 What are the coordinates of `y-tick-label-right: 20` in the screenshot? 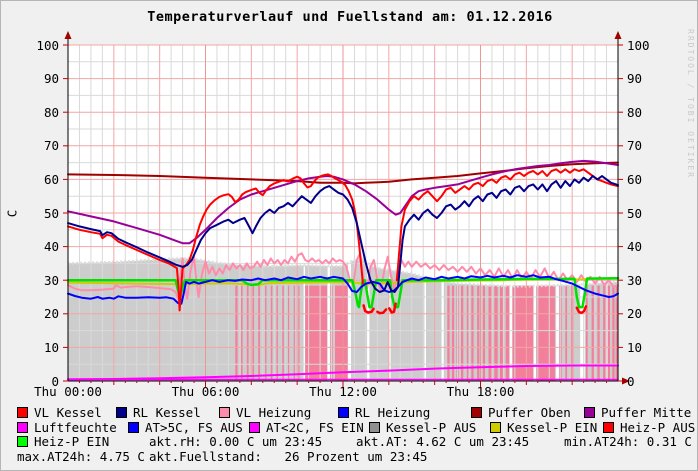 It's located at (635, 314).